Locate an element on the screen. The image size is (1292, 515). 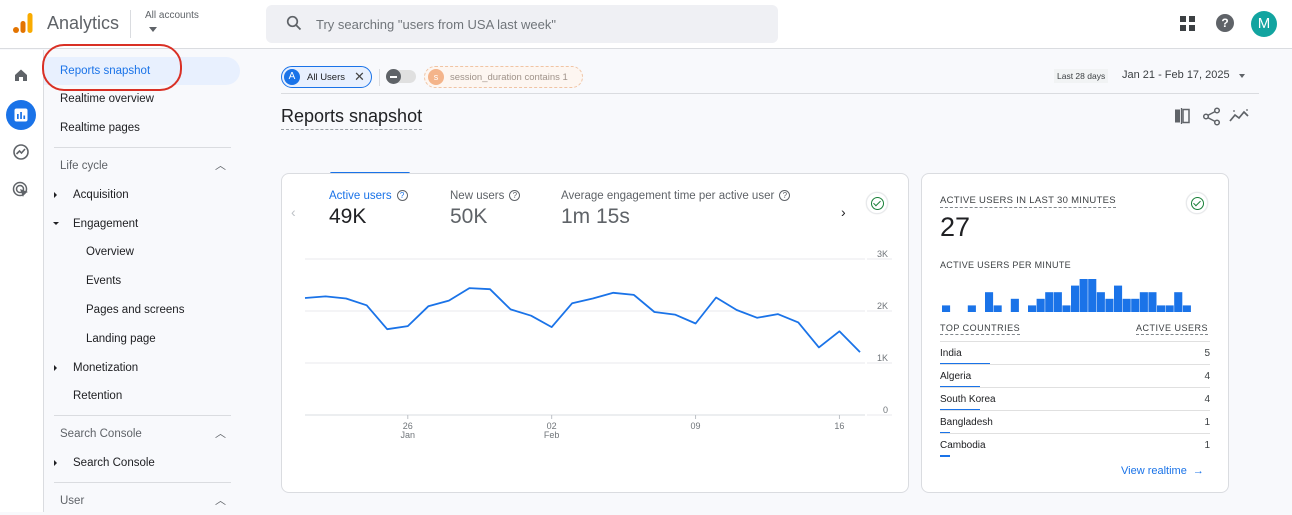
metric-tab-new-users: New users? 50K is located at coordinates (485, 209).